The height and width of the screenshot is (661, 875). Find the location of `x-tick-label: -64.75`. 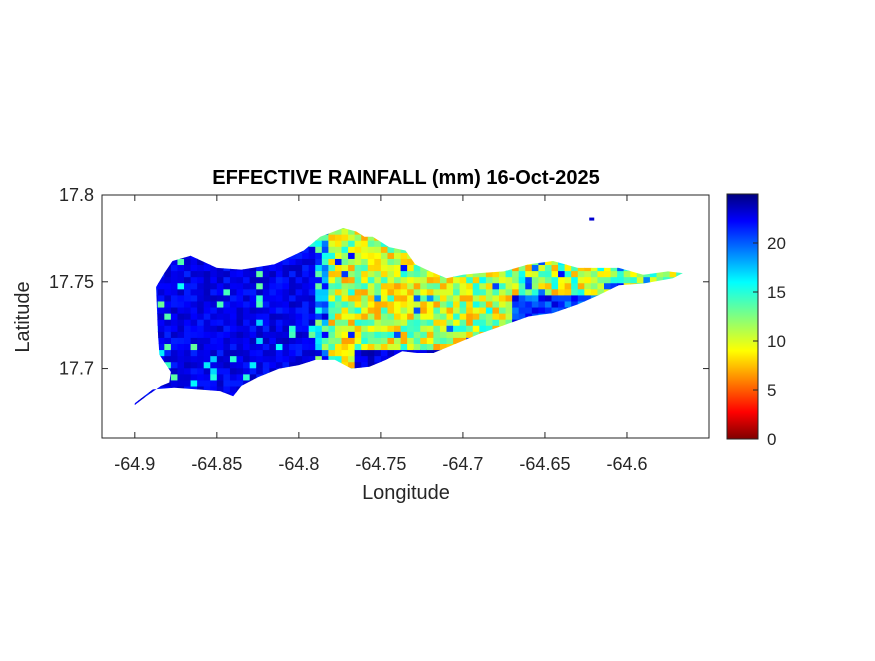

x-tick-label: -64.75 is located at coordinates (380, 464).